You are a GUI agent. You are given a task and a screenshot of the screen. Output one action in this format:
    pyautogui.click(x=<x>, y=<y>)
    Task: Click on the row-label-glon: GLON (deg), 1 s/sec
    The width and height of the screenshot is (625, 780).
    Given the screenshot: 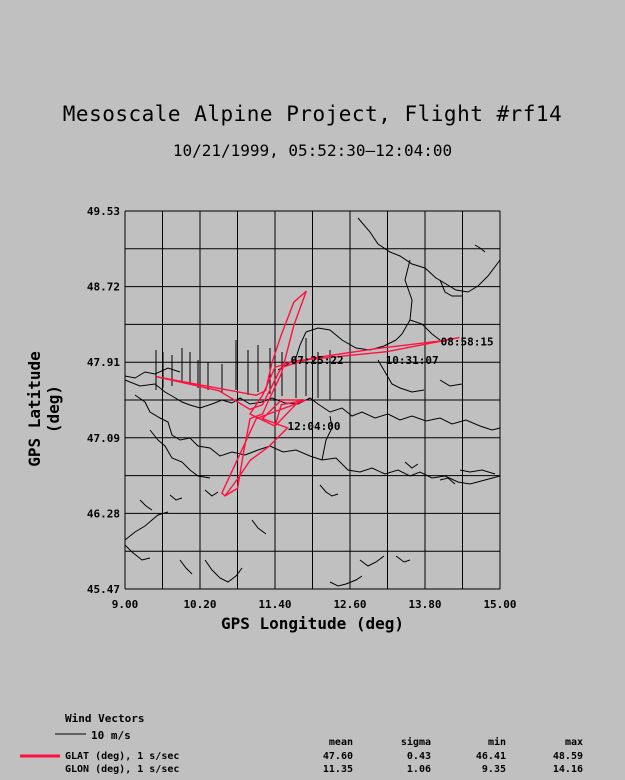 What is the action you would take?
    pyautogui.click(x=122, y=769)
    